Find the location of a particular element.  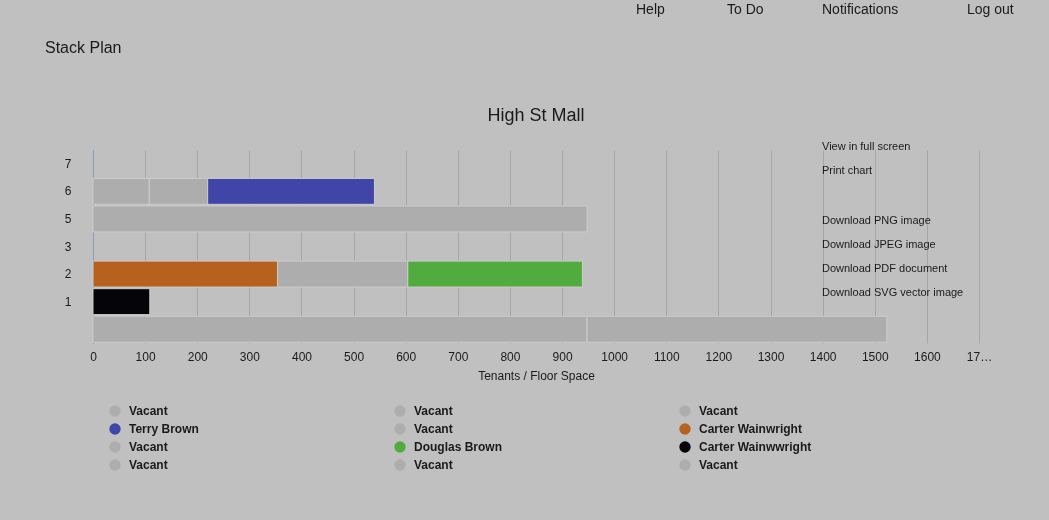

x-tick-label: 800 is located at coordinates (510, 356).